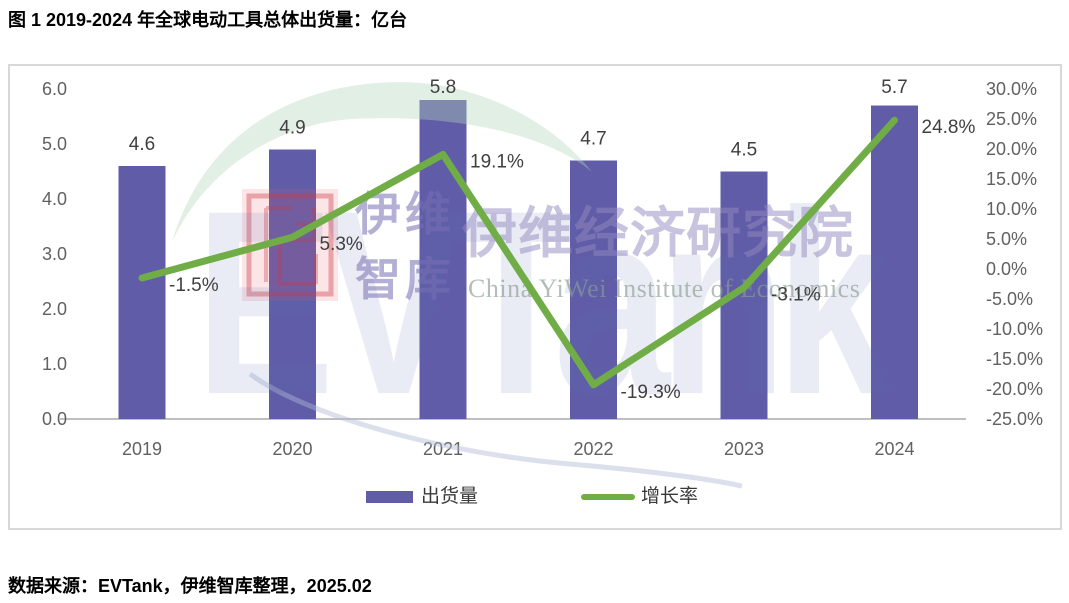  Describe the element at coordinates (593, 449) in the screenshot. I see `x-axis-category-label: 2022` at that location.